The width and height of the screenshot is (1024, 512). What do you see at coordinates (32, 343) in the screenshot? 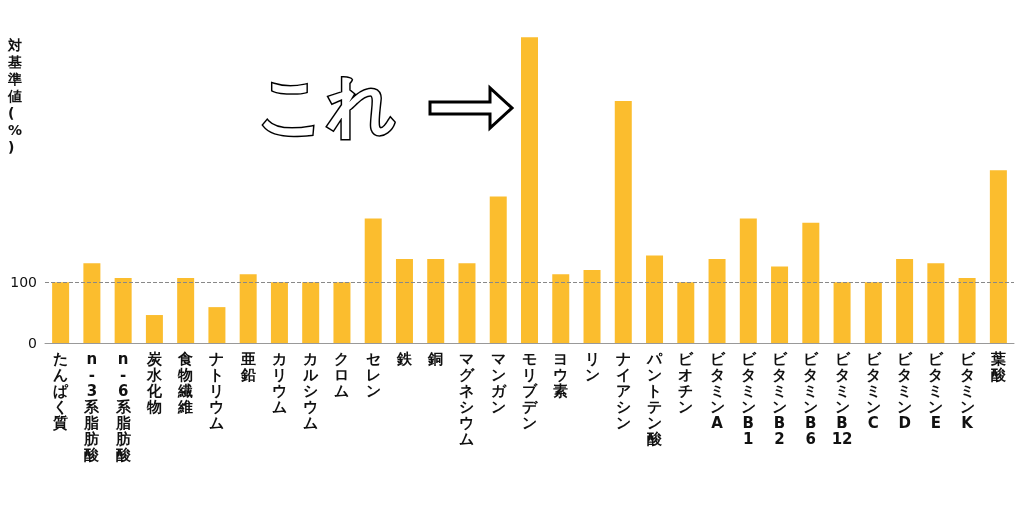
I see `y-tick-label: 0` at bounding box center [32, 343].